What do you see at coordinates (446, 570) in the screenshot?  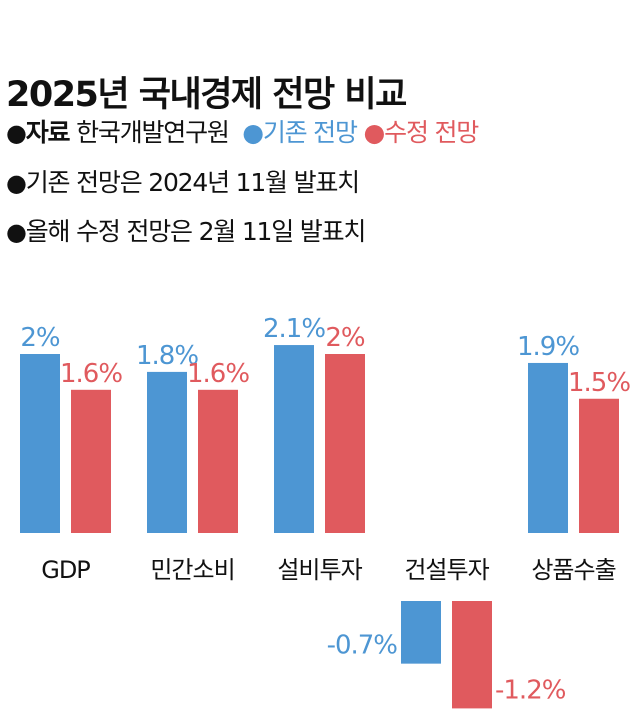 I see `category-label: 건설투자` at bounding box center [446, 570].